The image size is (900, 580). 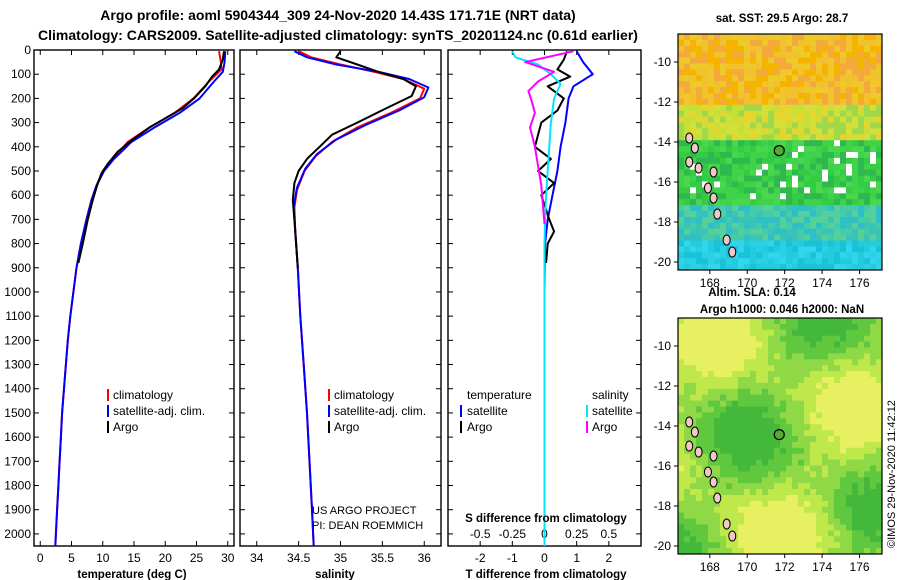 What do you see at coordinates (752, 293) in the screenshot?
I see `sla-map-title: Altim. SLA: 0.14` at bounding box center [752, 293].